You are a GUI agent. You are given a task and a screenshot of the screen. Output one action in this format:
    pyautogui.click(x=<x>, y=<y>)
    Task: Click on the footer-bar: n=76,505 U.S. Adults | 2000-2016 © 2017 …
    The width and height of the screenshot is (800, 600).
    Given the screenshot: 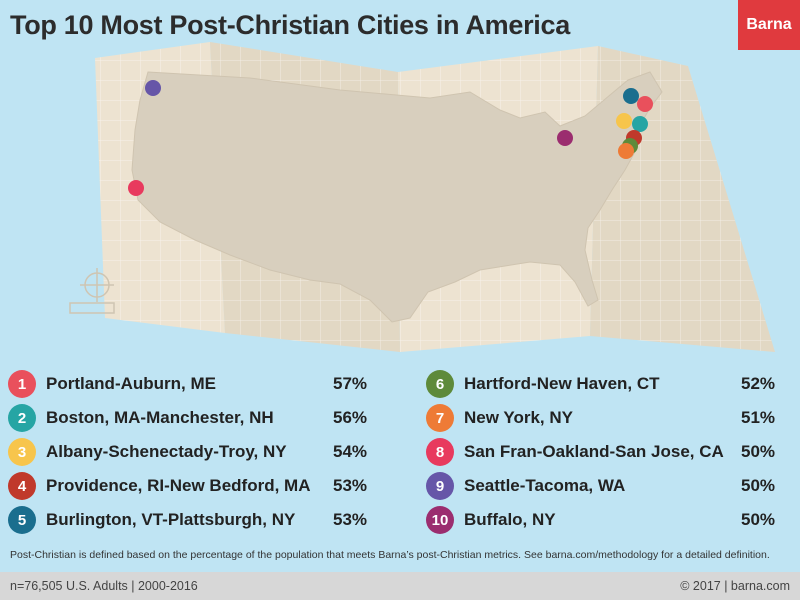 What is the action you would take?
    pyautogui.click(x=400, y=586)
    